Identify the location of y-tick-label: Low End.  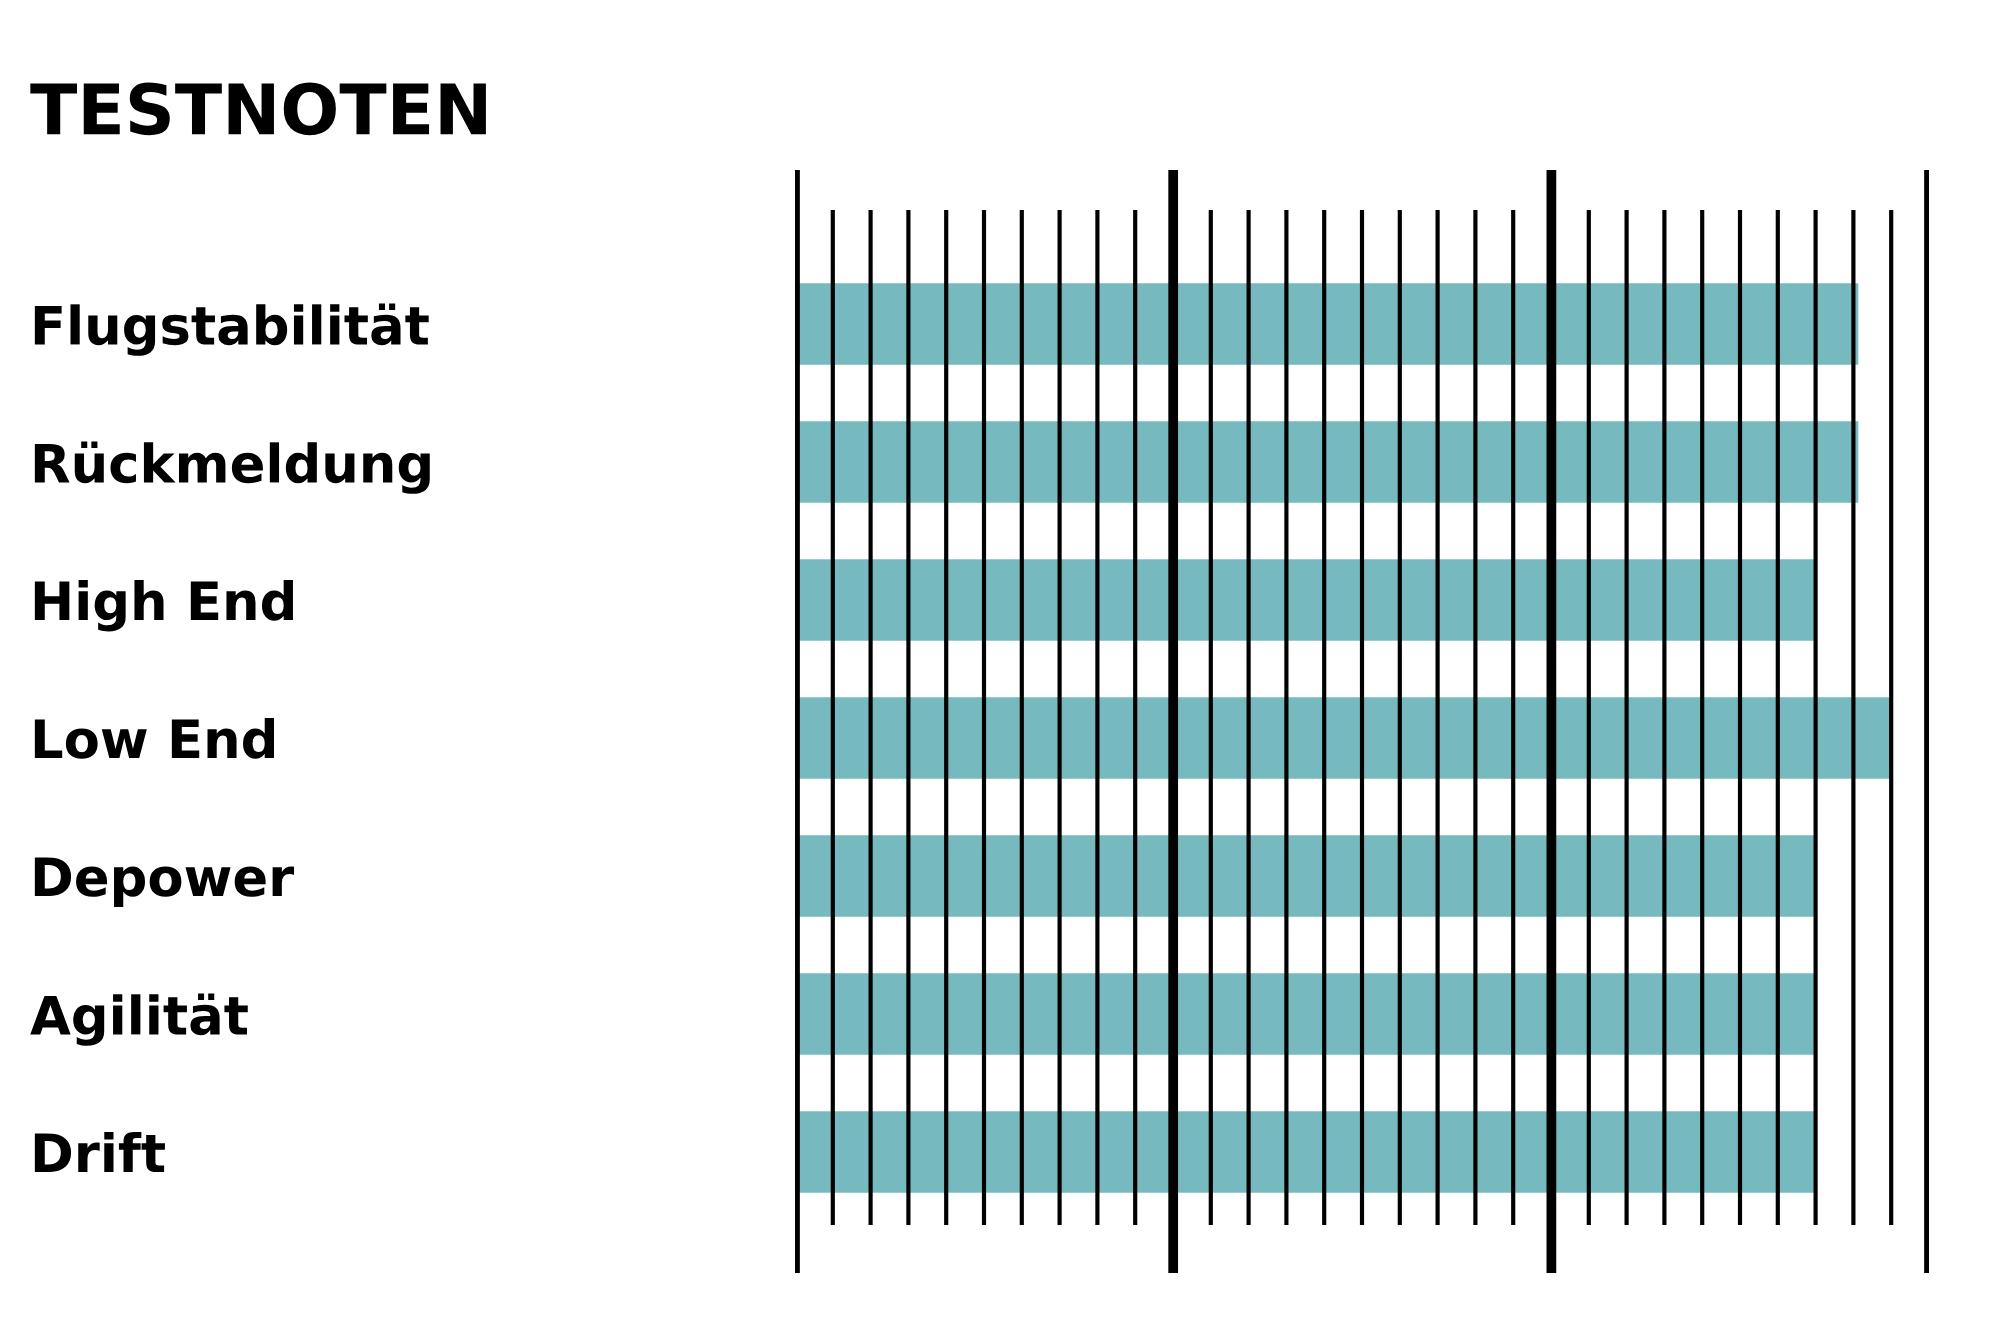
(154, 738).